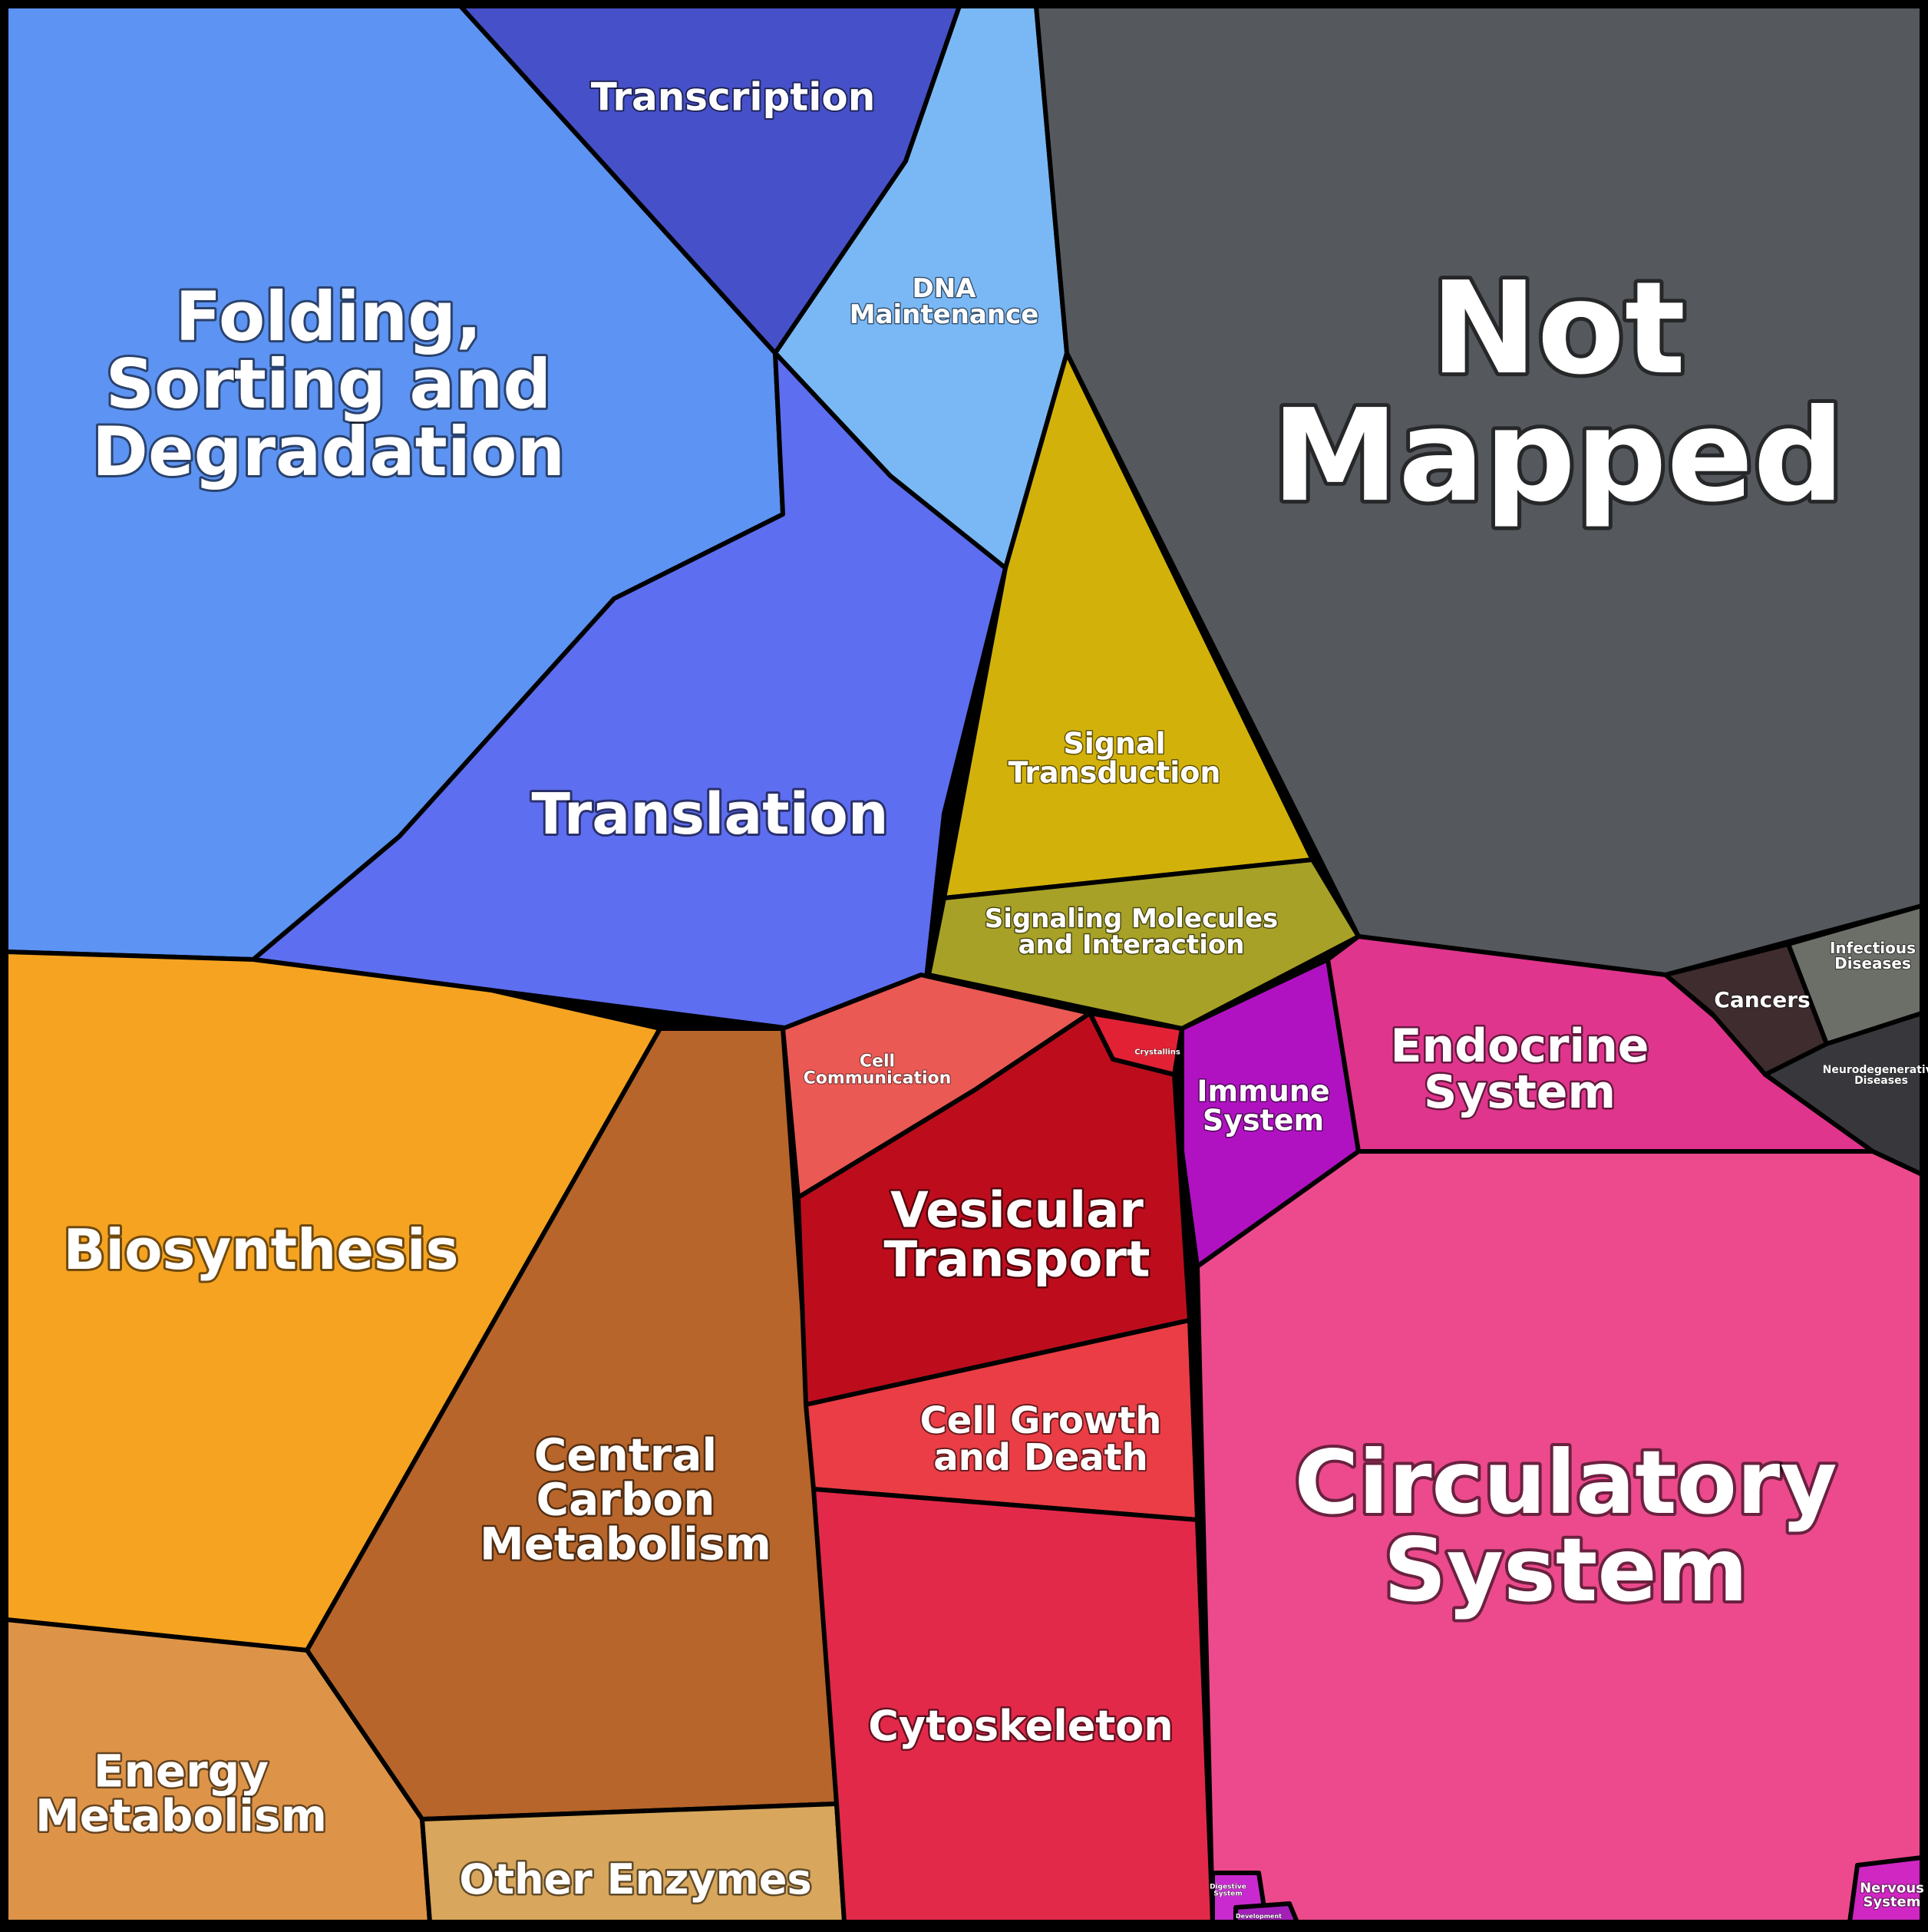 The image size is (1928, 1932). I want to click on label-energy: Energy Metabolism, so click(181, 1793).